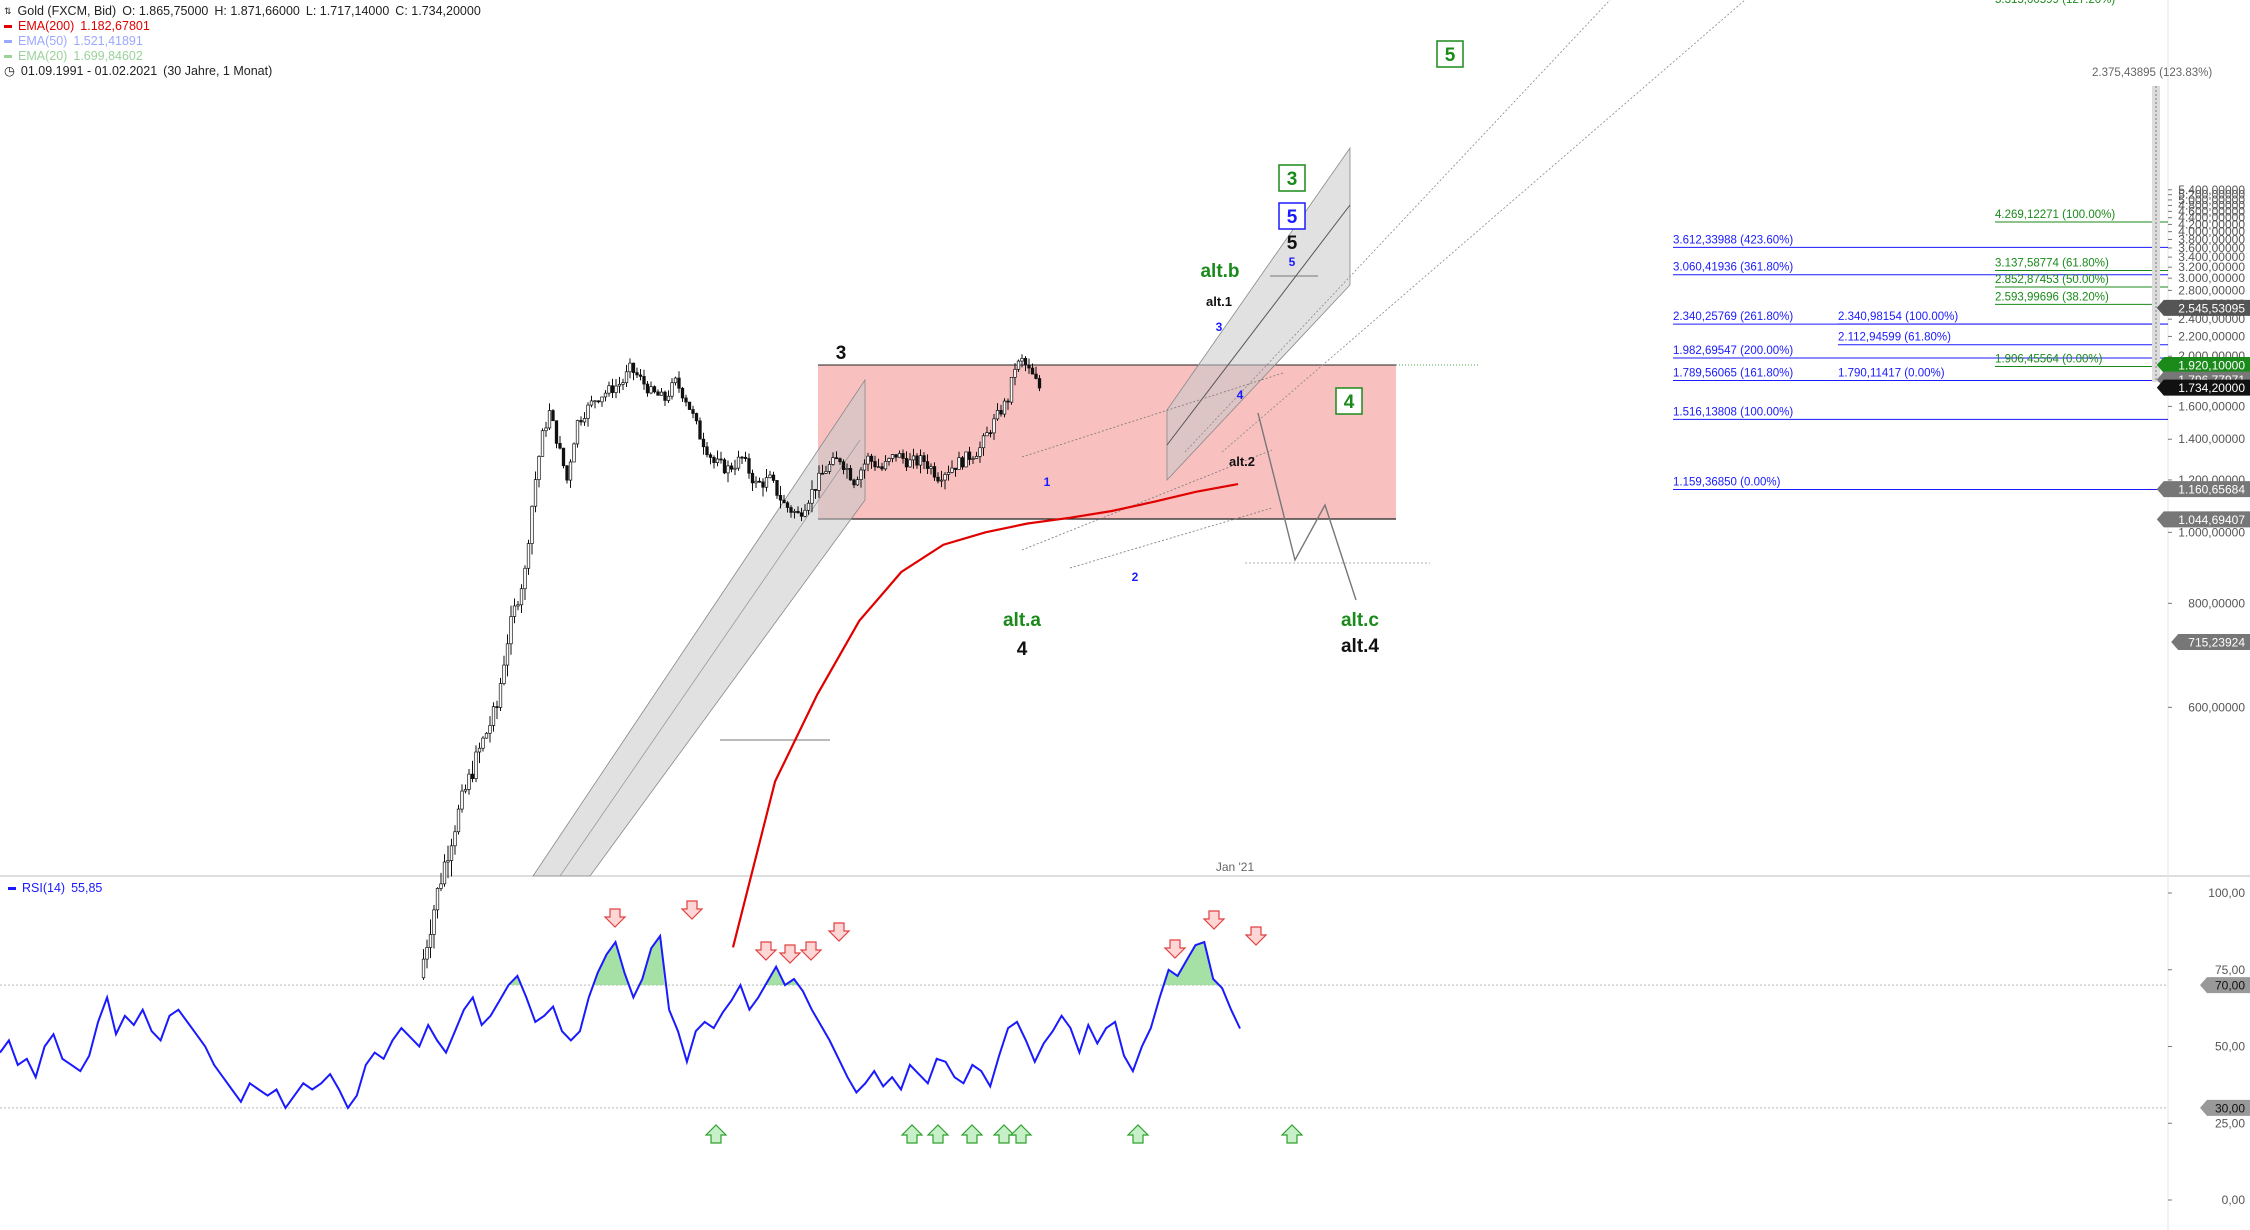 The height and width of the screenshot is (1230, 2250). What do you see at coordinates (2211, 365) in the screenshot?
I see `price-tag-label: 1.920,10000` at bounding box center [2211, 365].